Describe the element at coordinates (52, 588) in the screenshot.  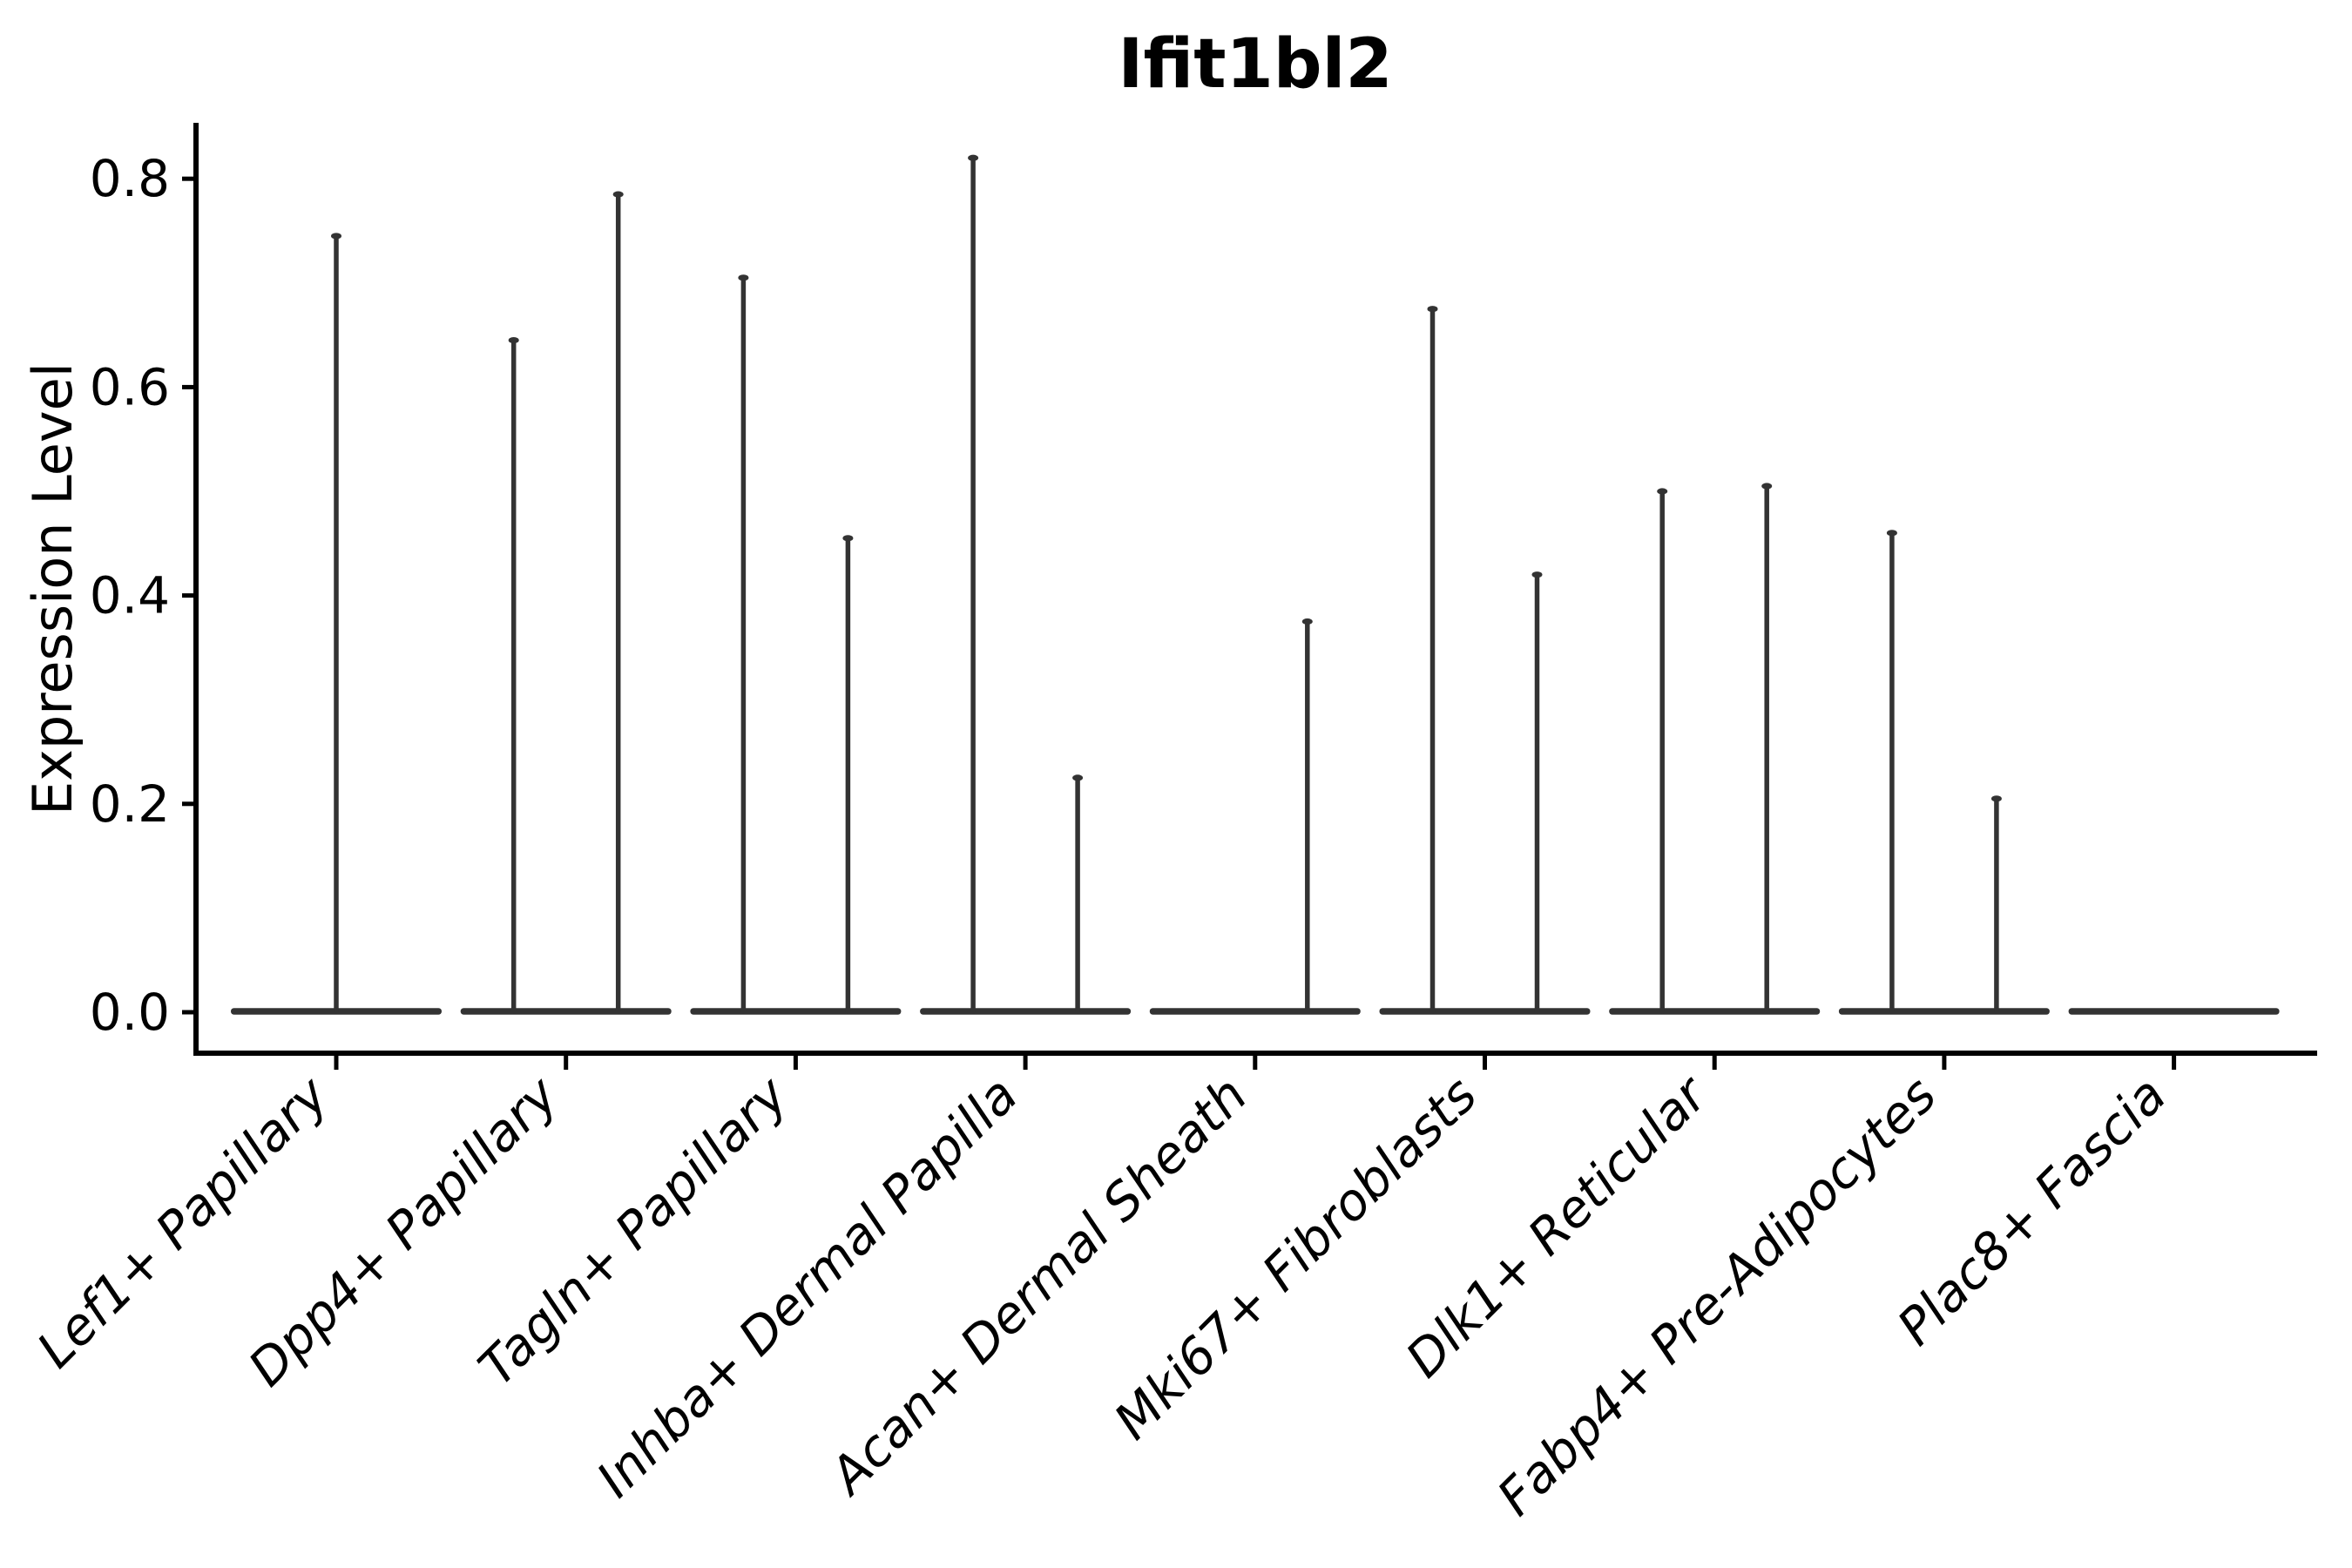
I see `y-axis-label: Expression Level` at that location.